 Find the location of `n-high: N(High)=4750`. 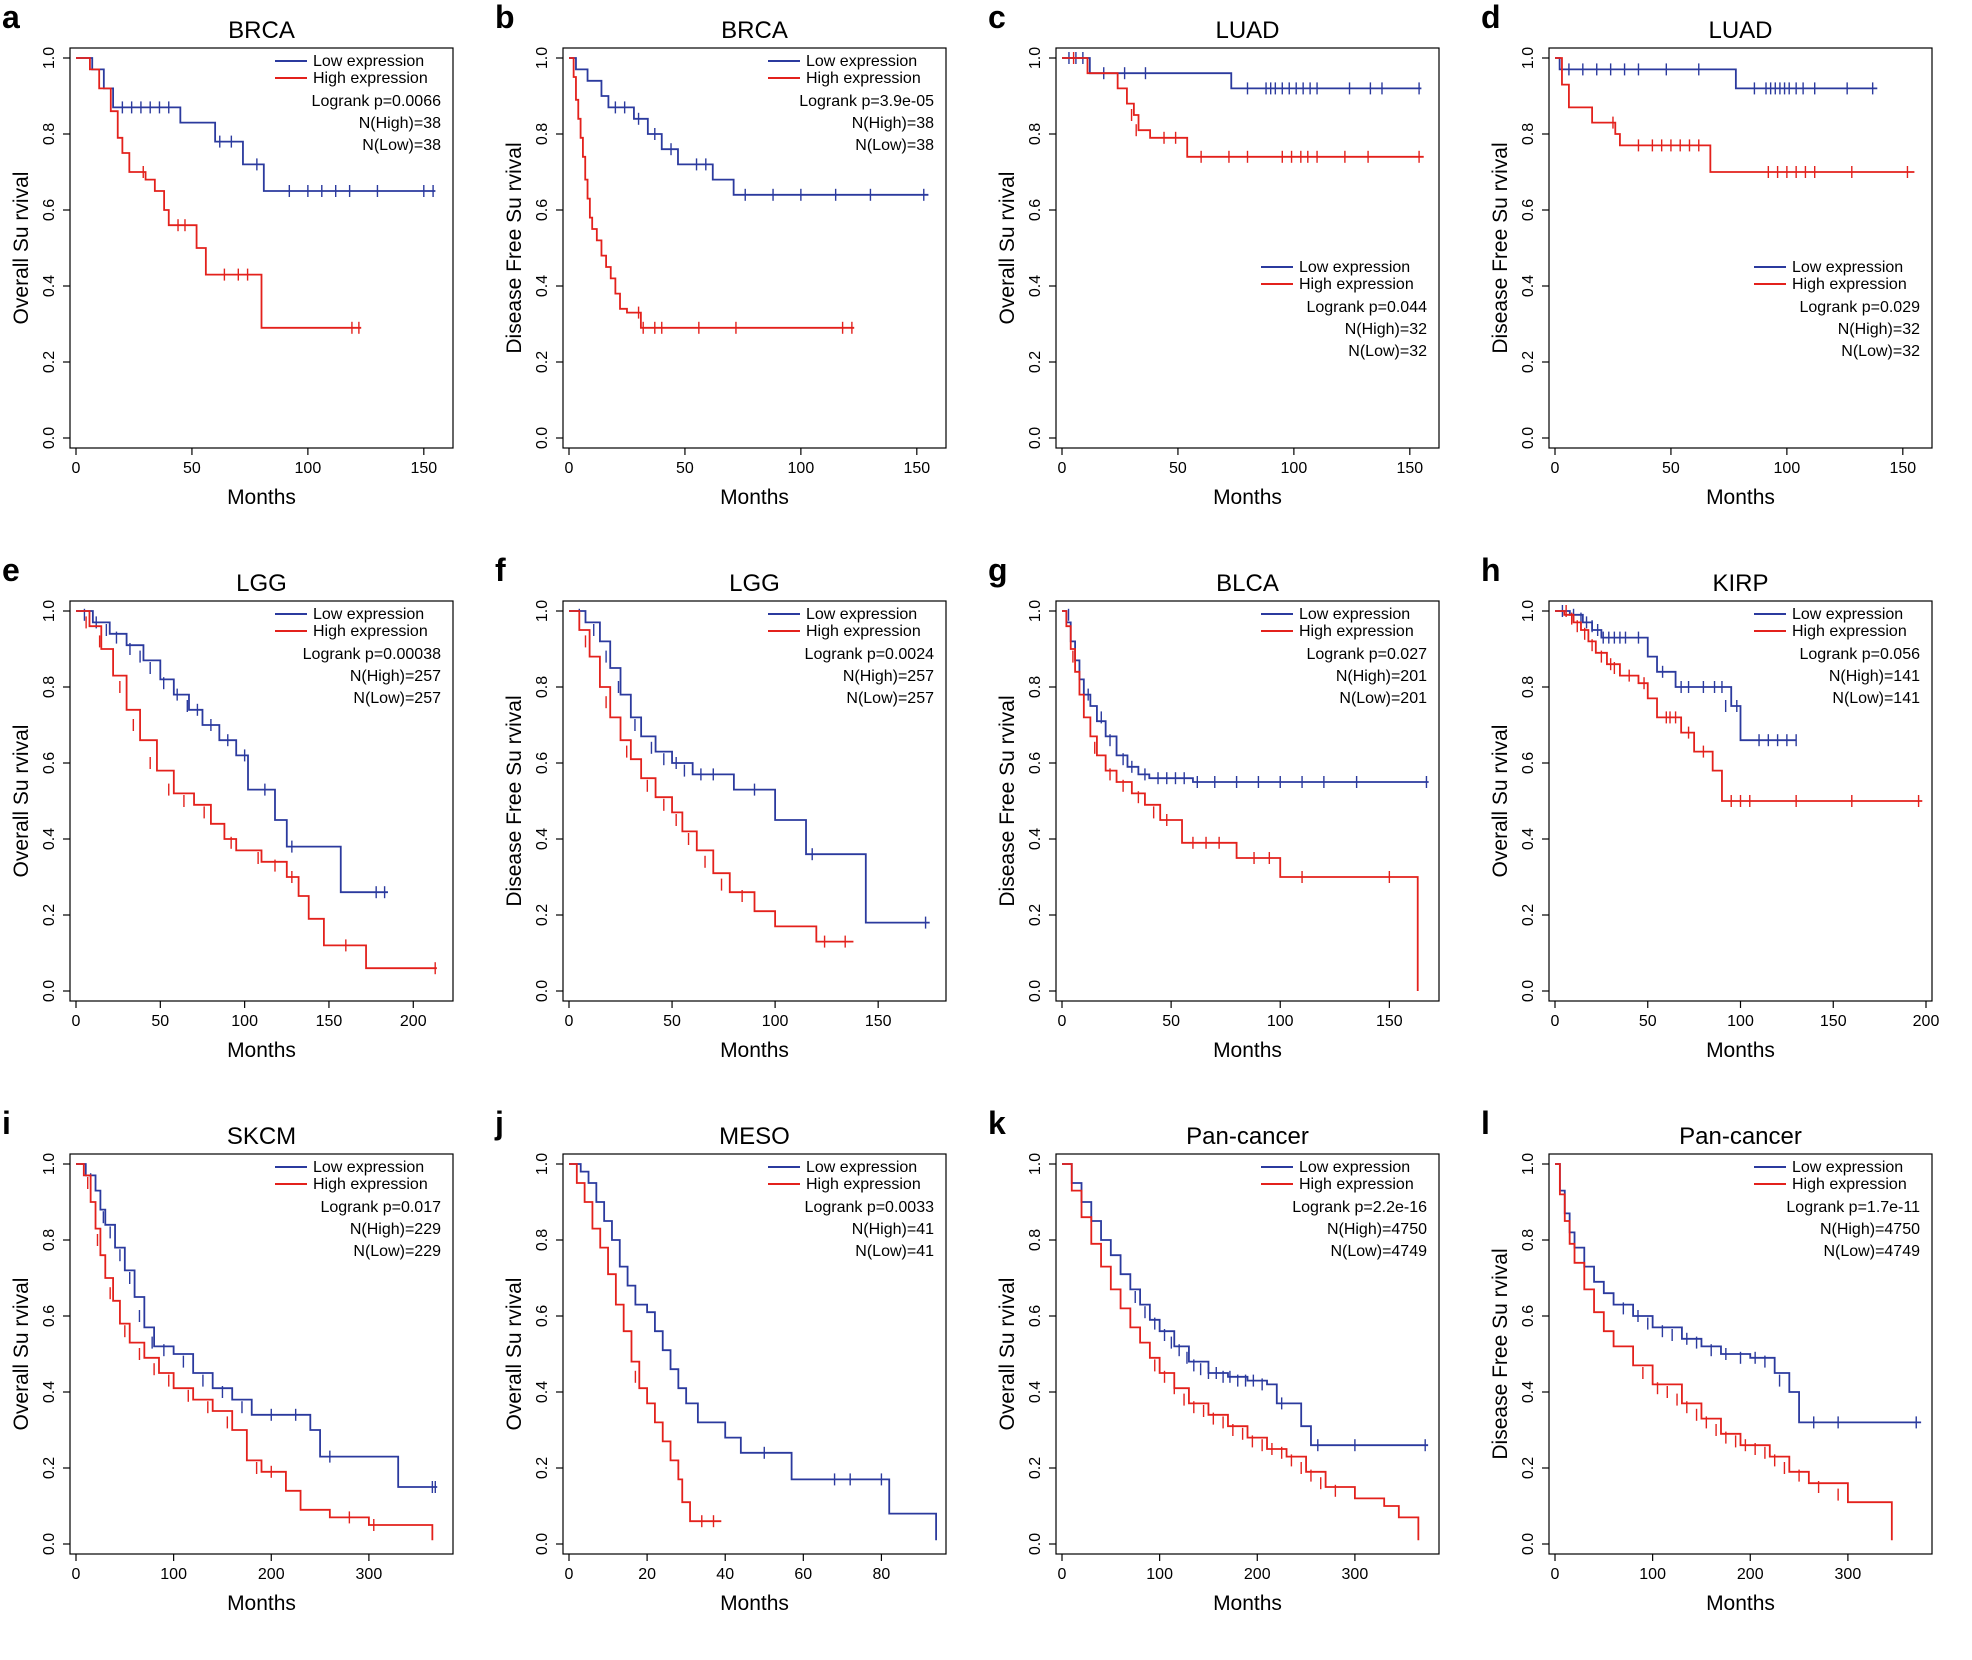

n-high: N(High)=4750 is located at coordinates (1377, 1229).